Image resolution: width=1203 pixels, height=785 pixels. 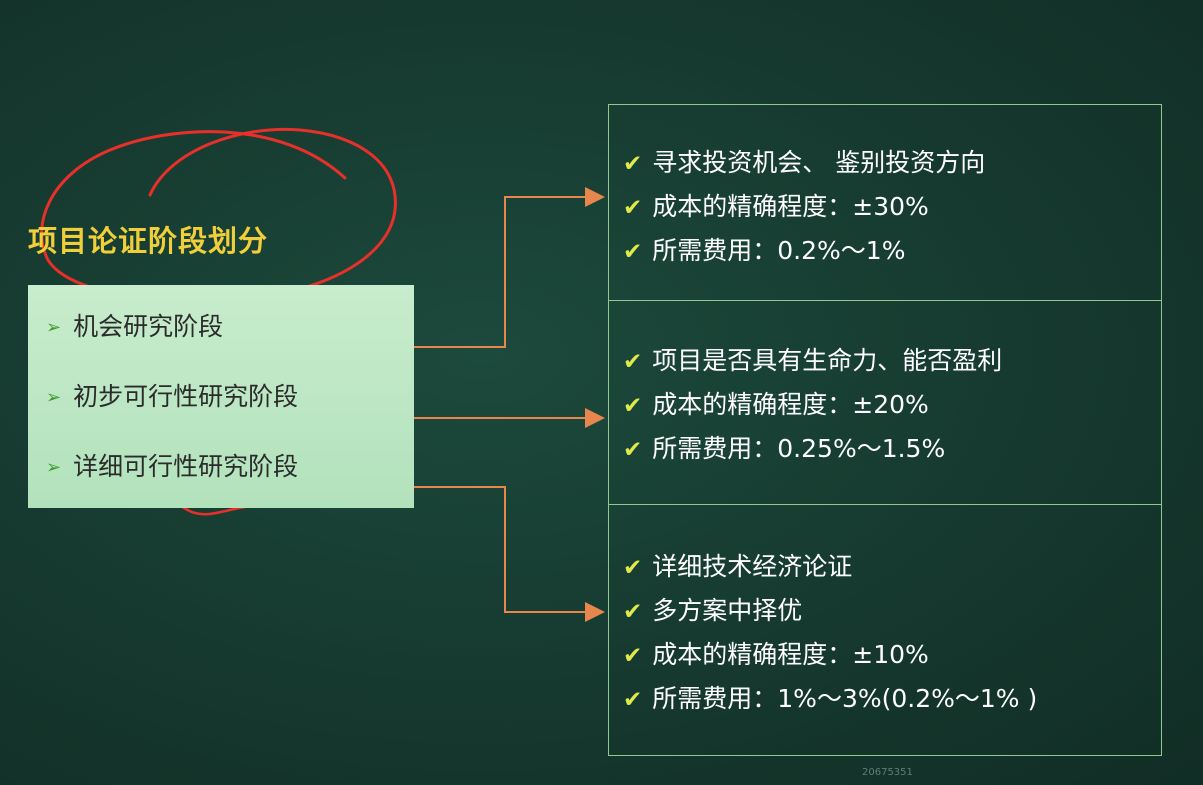 I want to click on detail-item: ✔ 所需费用：0.25%～1.5%, so click(x=784, y=447).